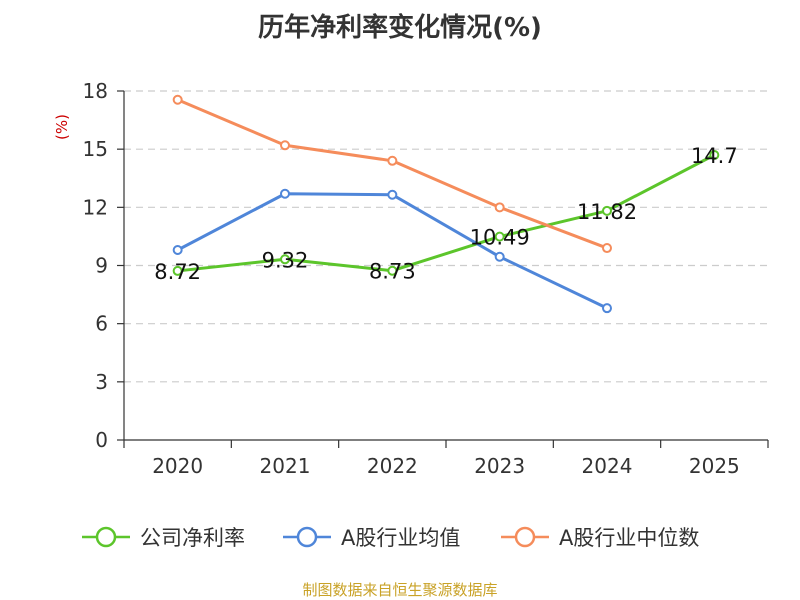  What do you see at coordinates (392, 466) in the screenshot?
I see `x-tick-label: 2022` at bounding box center [392, 466].